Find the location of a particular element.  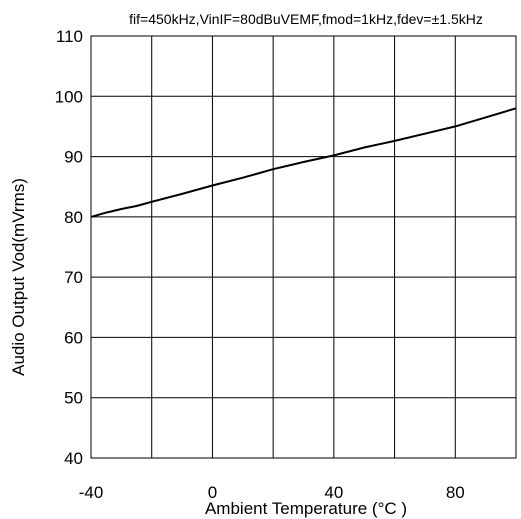

x-tick-label: -40 is located at coordinates (91, 492).